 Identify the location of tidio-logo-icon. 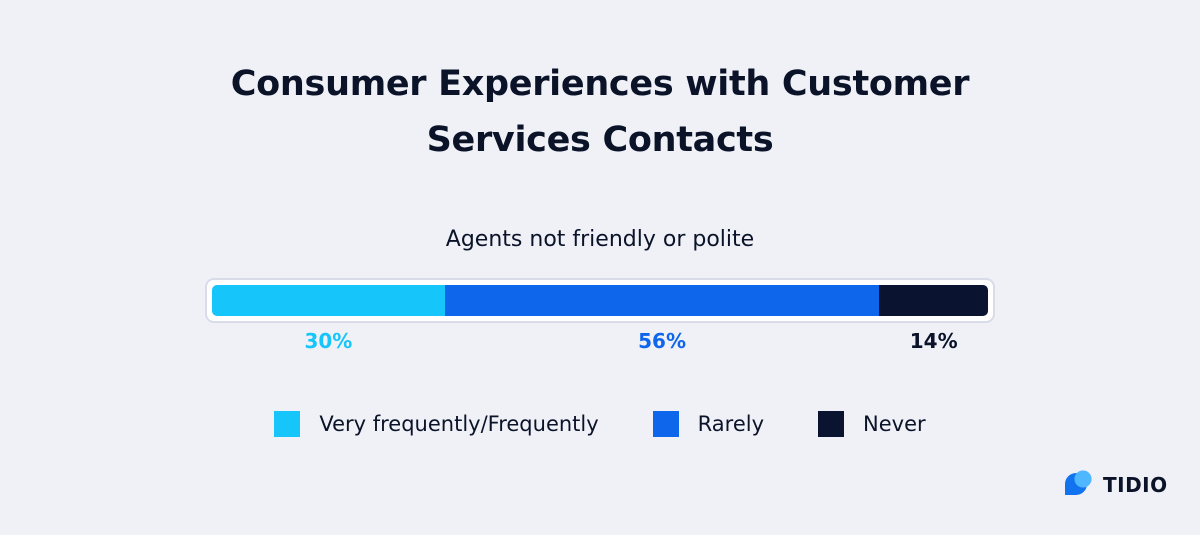
(1078, 482).